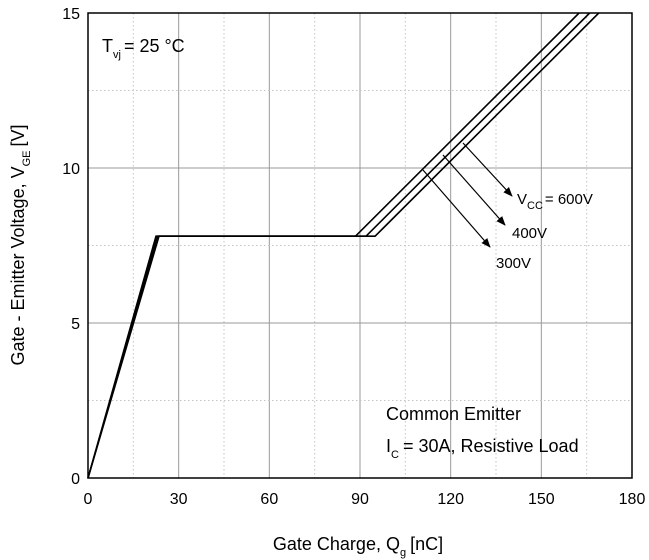 The height and width of the screenshot is (560, 649). Describe the element at coordinates (71, 14) in the screenshot. I see `y-tick-label: 15` at that location.